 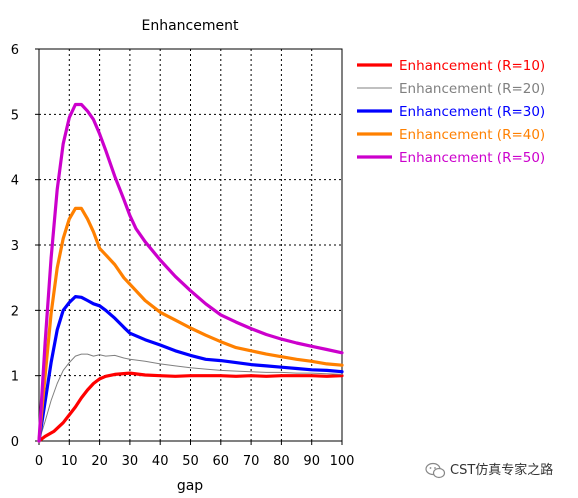 I want to click on x-tick-label: 90, so click(x=311, y=461).